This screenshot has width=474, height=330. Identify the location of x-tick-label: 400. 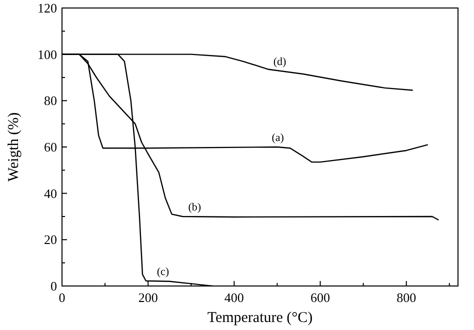
(234, 297).